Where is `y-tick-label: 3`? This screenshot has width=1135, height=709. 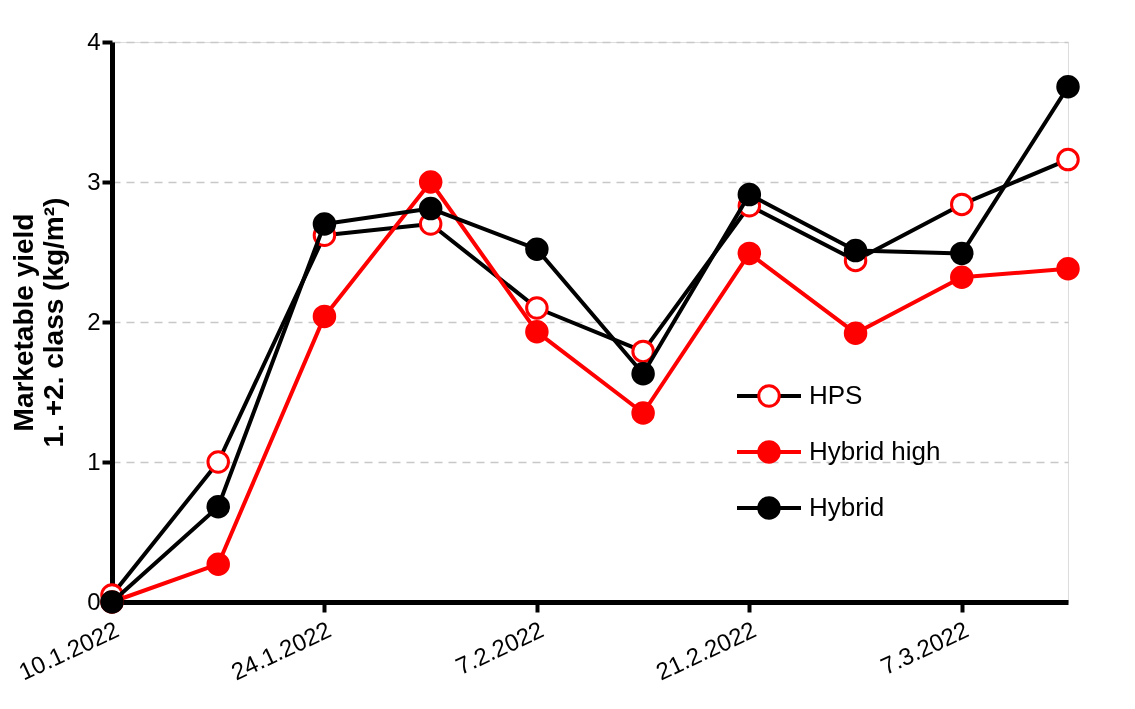 y-tick-label: 3 is located at coordinates (94, 181).